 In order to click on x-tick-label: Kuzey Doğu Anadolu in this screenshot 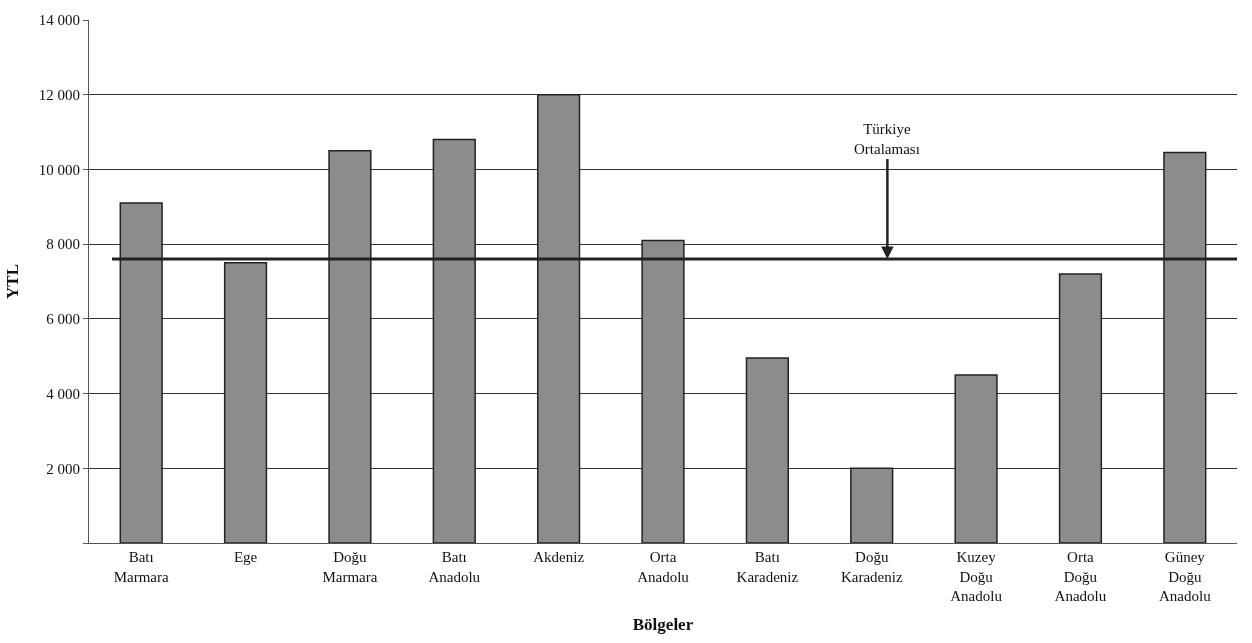, I will do `click(976, 576)`.